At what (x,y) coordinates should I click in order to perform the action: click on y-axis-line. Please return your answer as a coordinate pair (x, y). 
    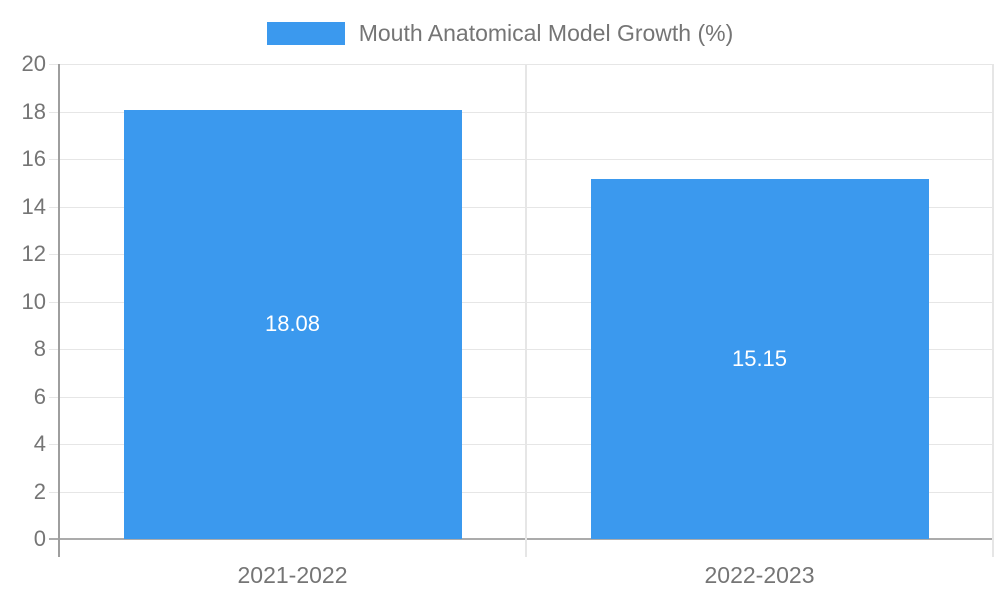
    Looking at the image, I should click on (59, 310).